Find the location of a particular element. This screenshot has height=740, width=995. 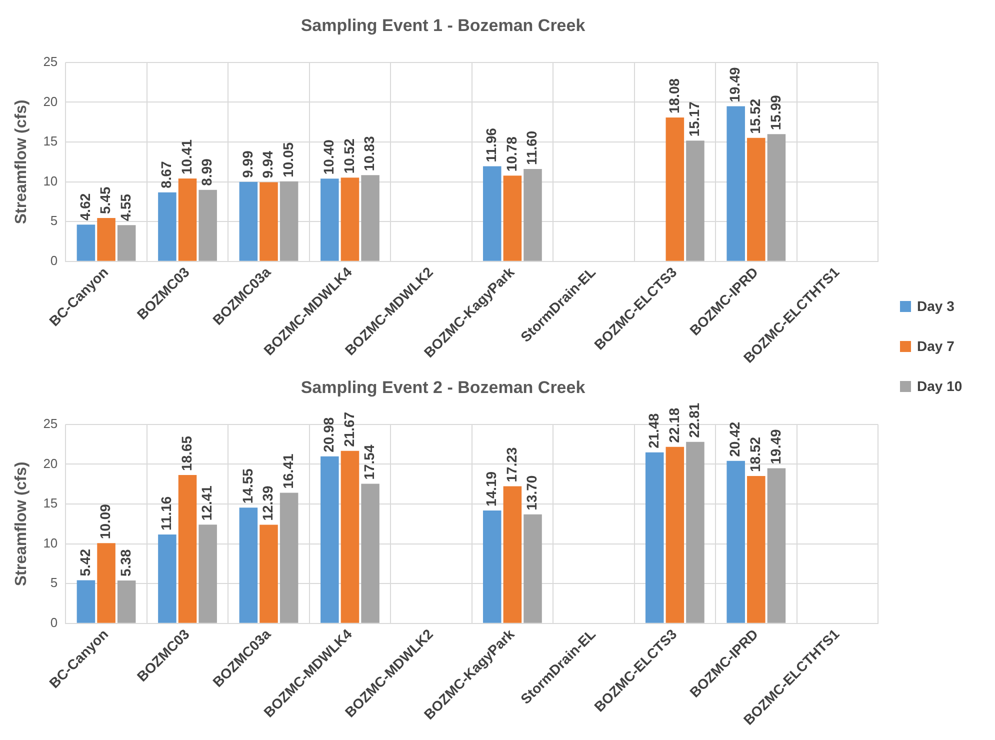

data-label: 18.65 is located at coordinates (186, 453).